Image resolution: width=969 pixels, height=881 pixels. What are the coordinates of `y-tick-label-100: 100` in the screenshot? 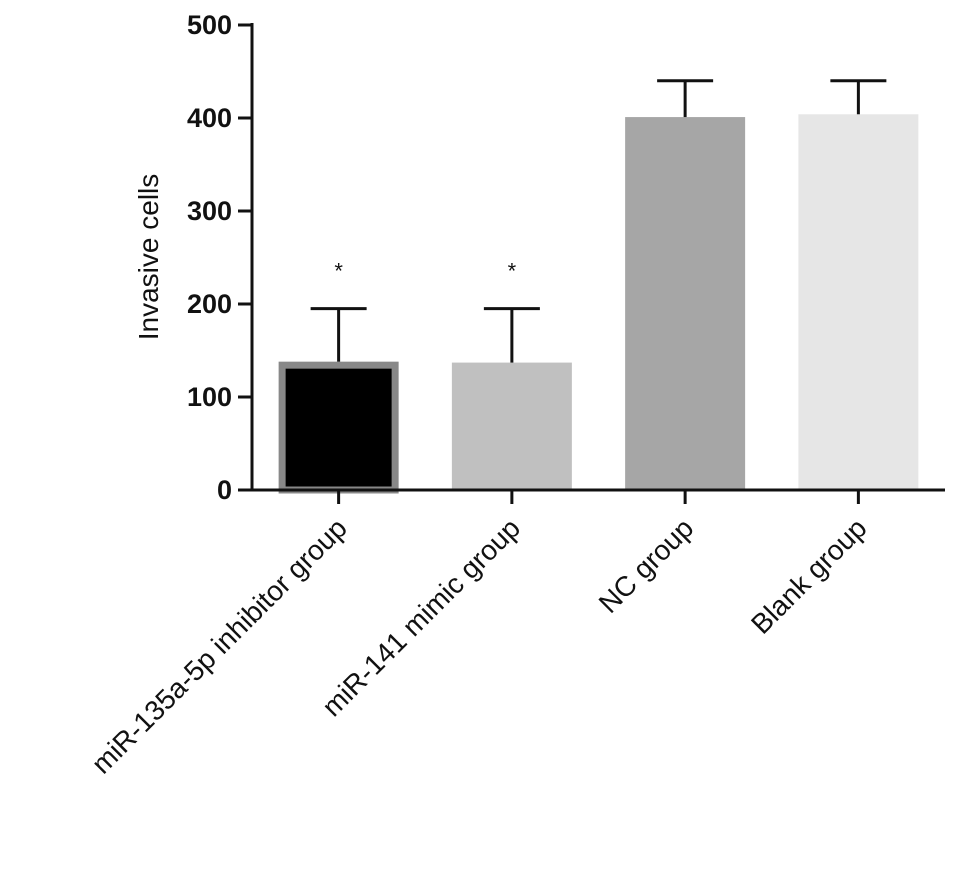 It's located at (209, 397).